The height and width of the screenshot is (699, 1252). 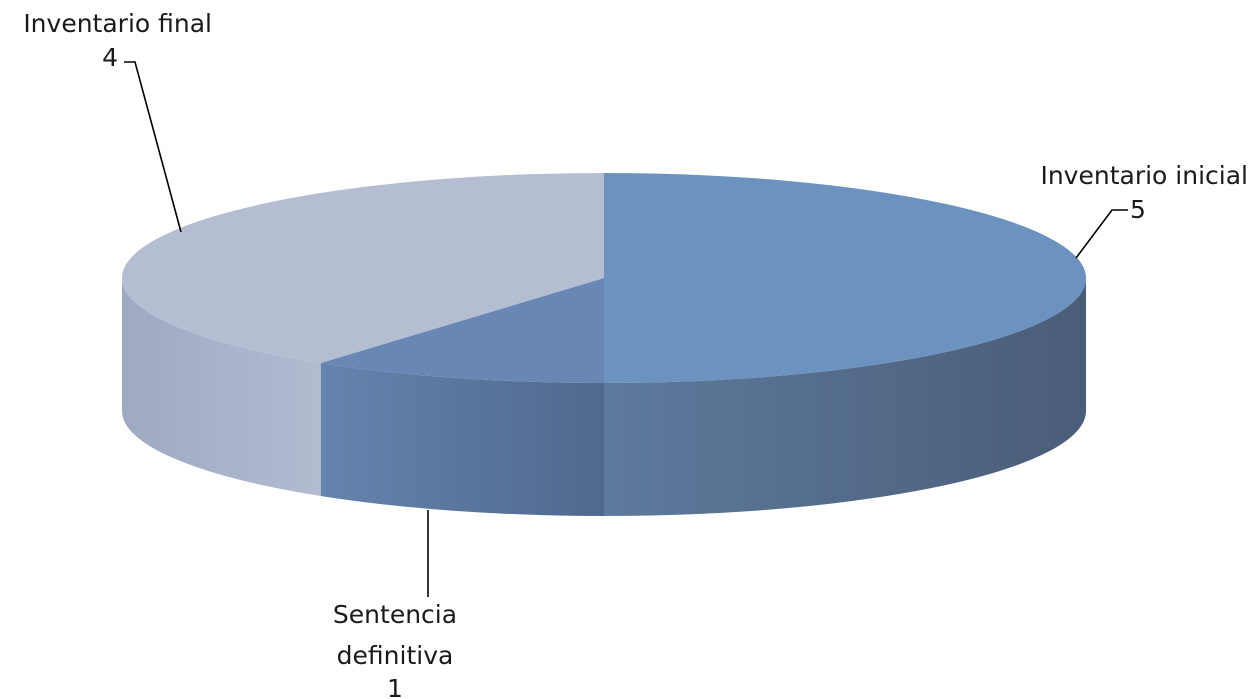 I want to click on slice-label-name-sentencia-definitiva-line1: Sentencia, so click(x=395, y=614).